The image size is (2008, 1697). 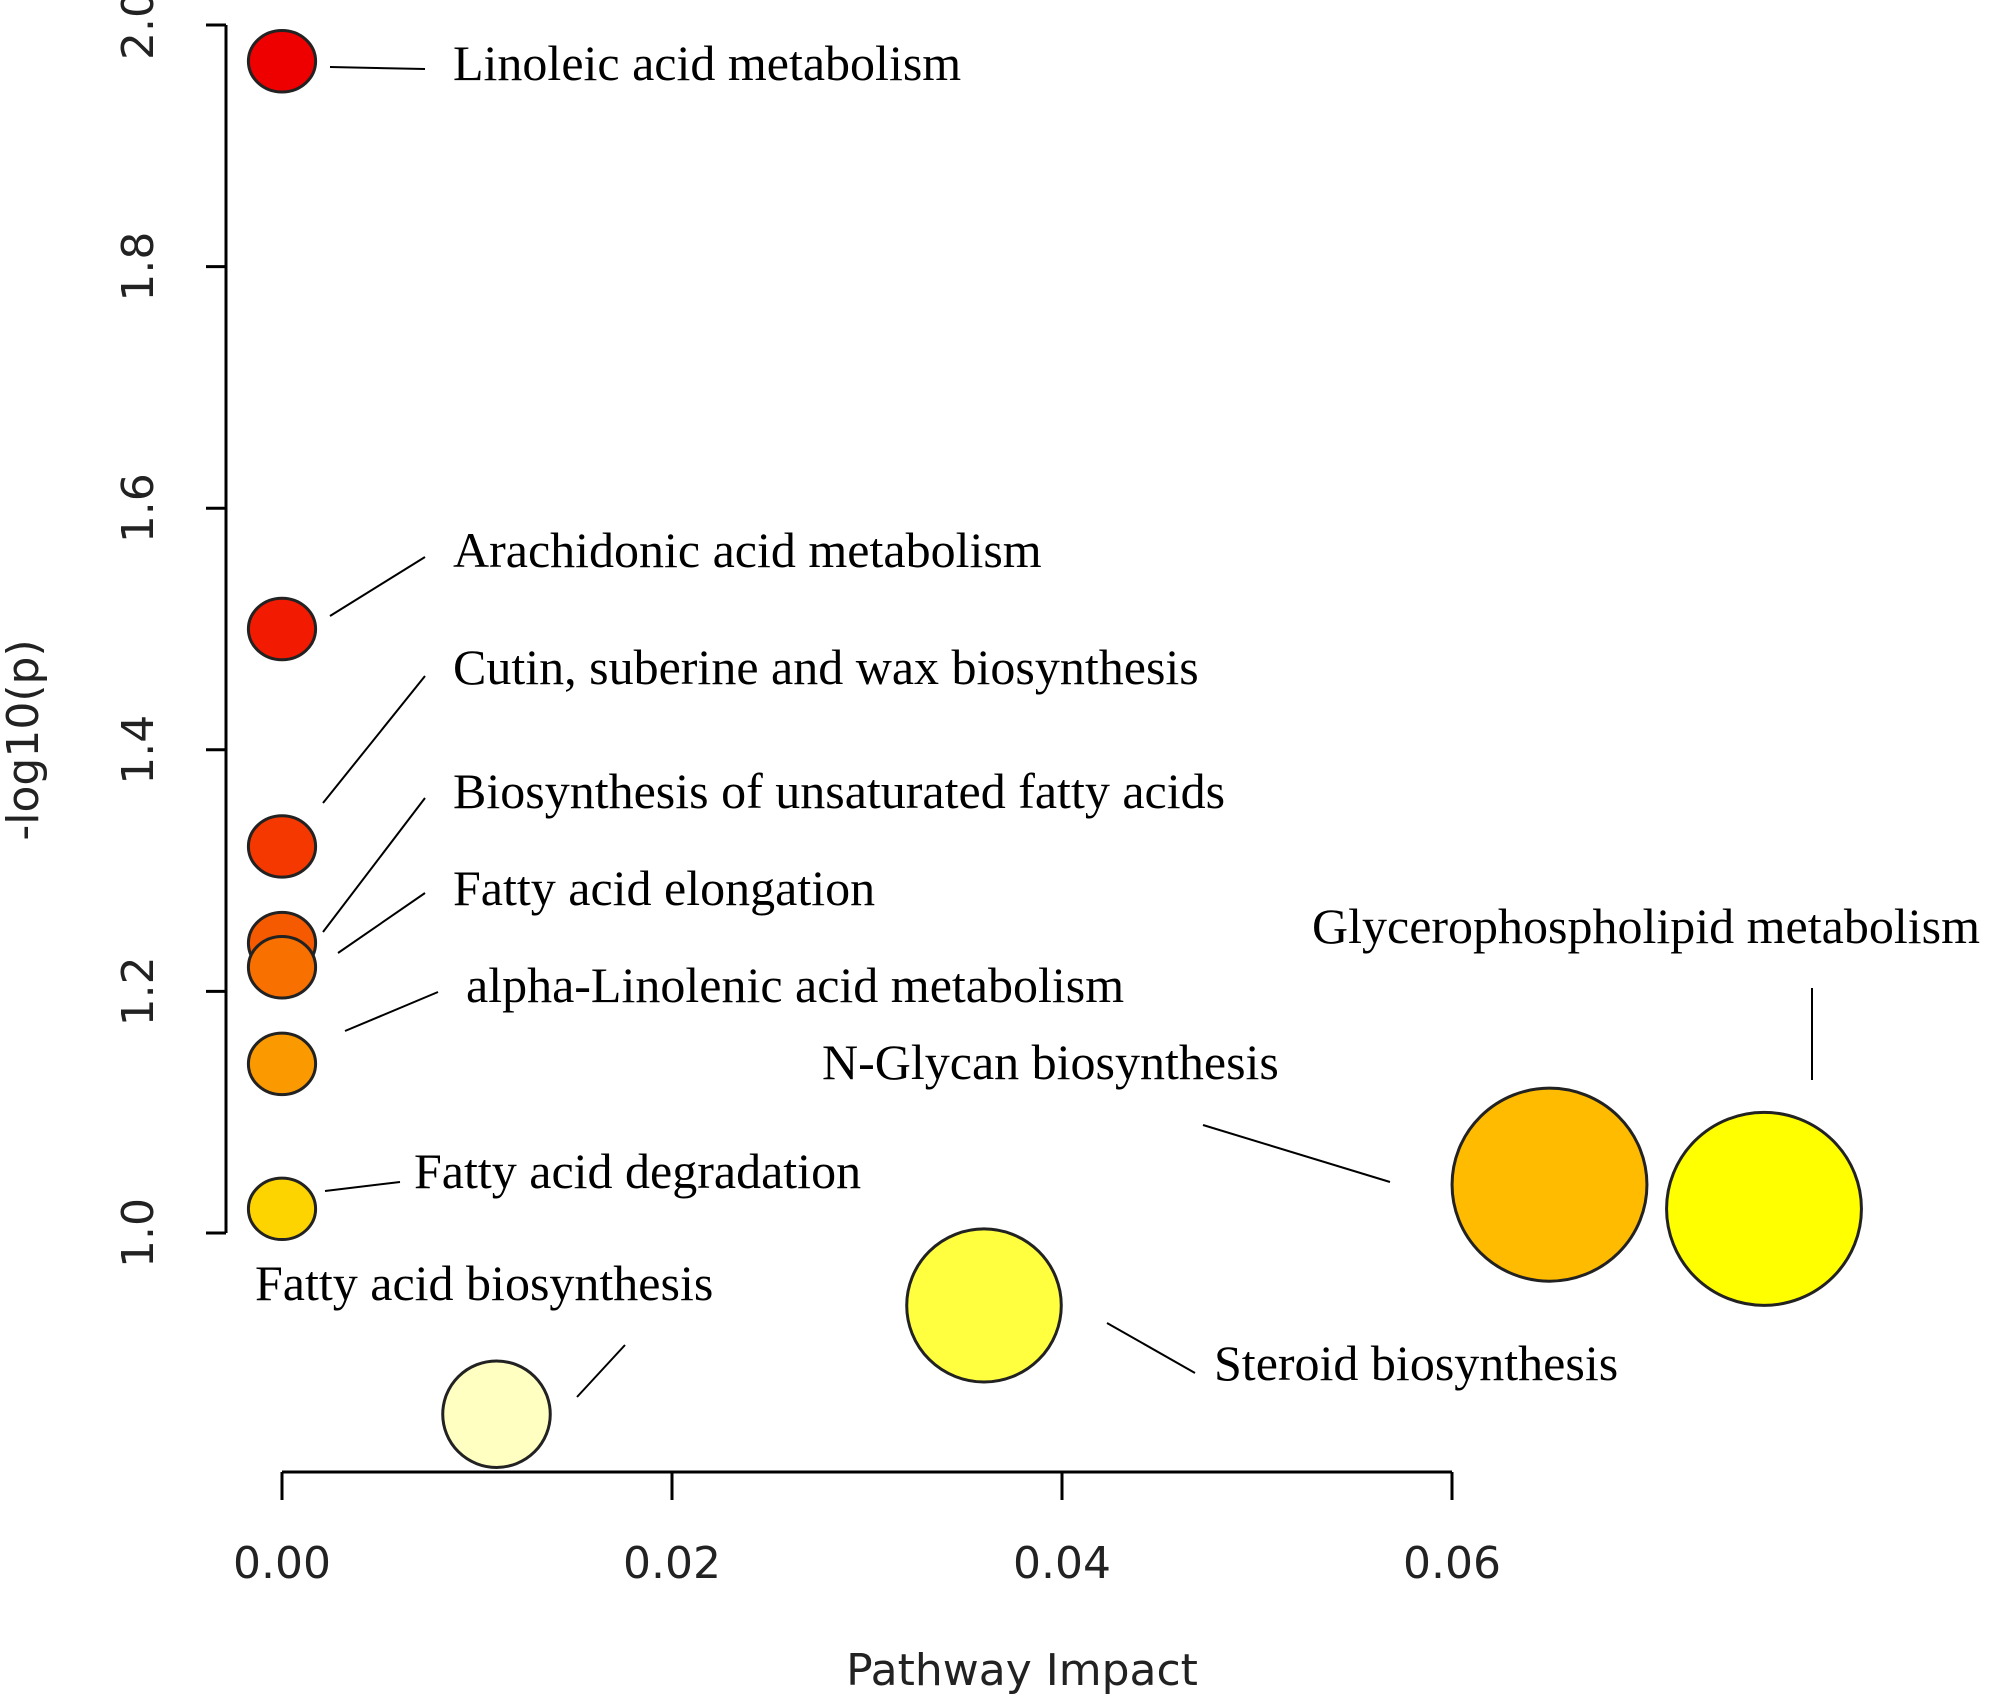 I want to click on point-label: Arachidonic acid metabolism, so click(x=747, y=550).